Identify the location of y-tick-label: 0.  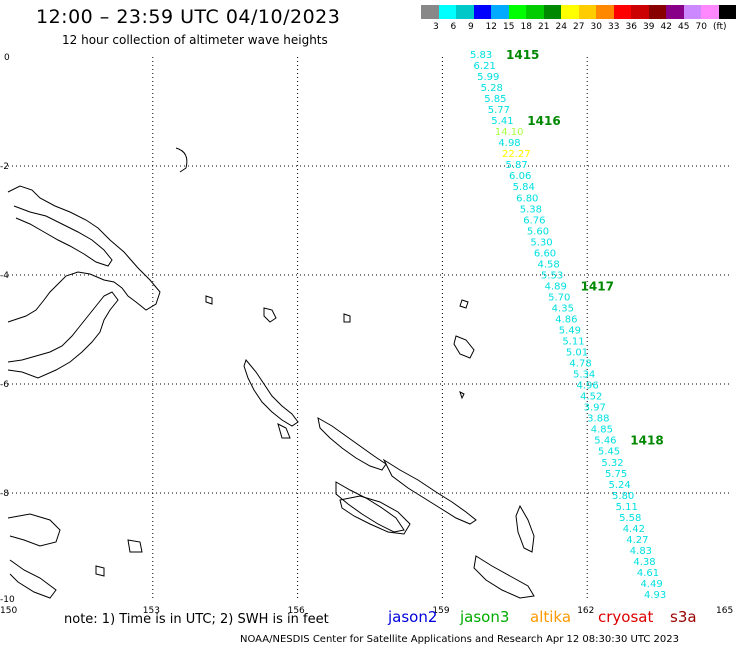
(7, 58).